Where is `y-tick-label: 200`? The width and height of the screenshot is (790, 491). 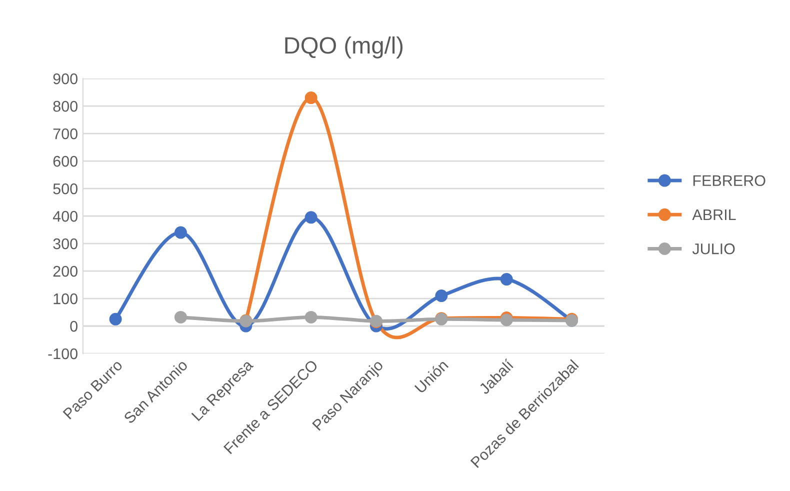 y-tick-label: 200 is located at coordinates (65, 271).